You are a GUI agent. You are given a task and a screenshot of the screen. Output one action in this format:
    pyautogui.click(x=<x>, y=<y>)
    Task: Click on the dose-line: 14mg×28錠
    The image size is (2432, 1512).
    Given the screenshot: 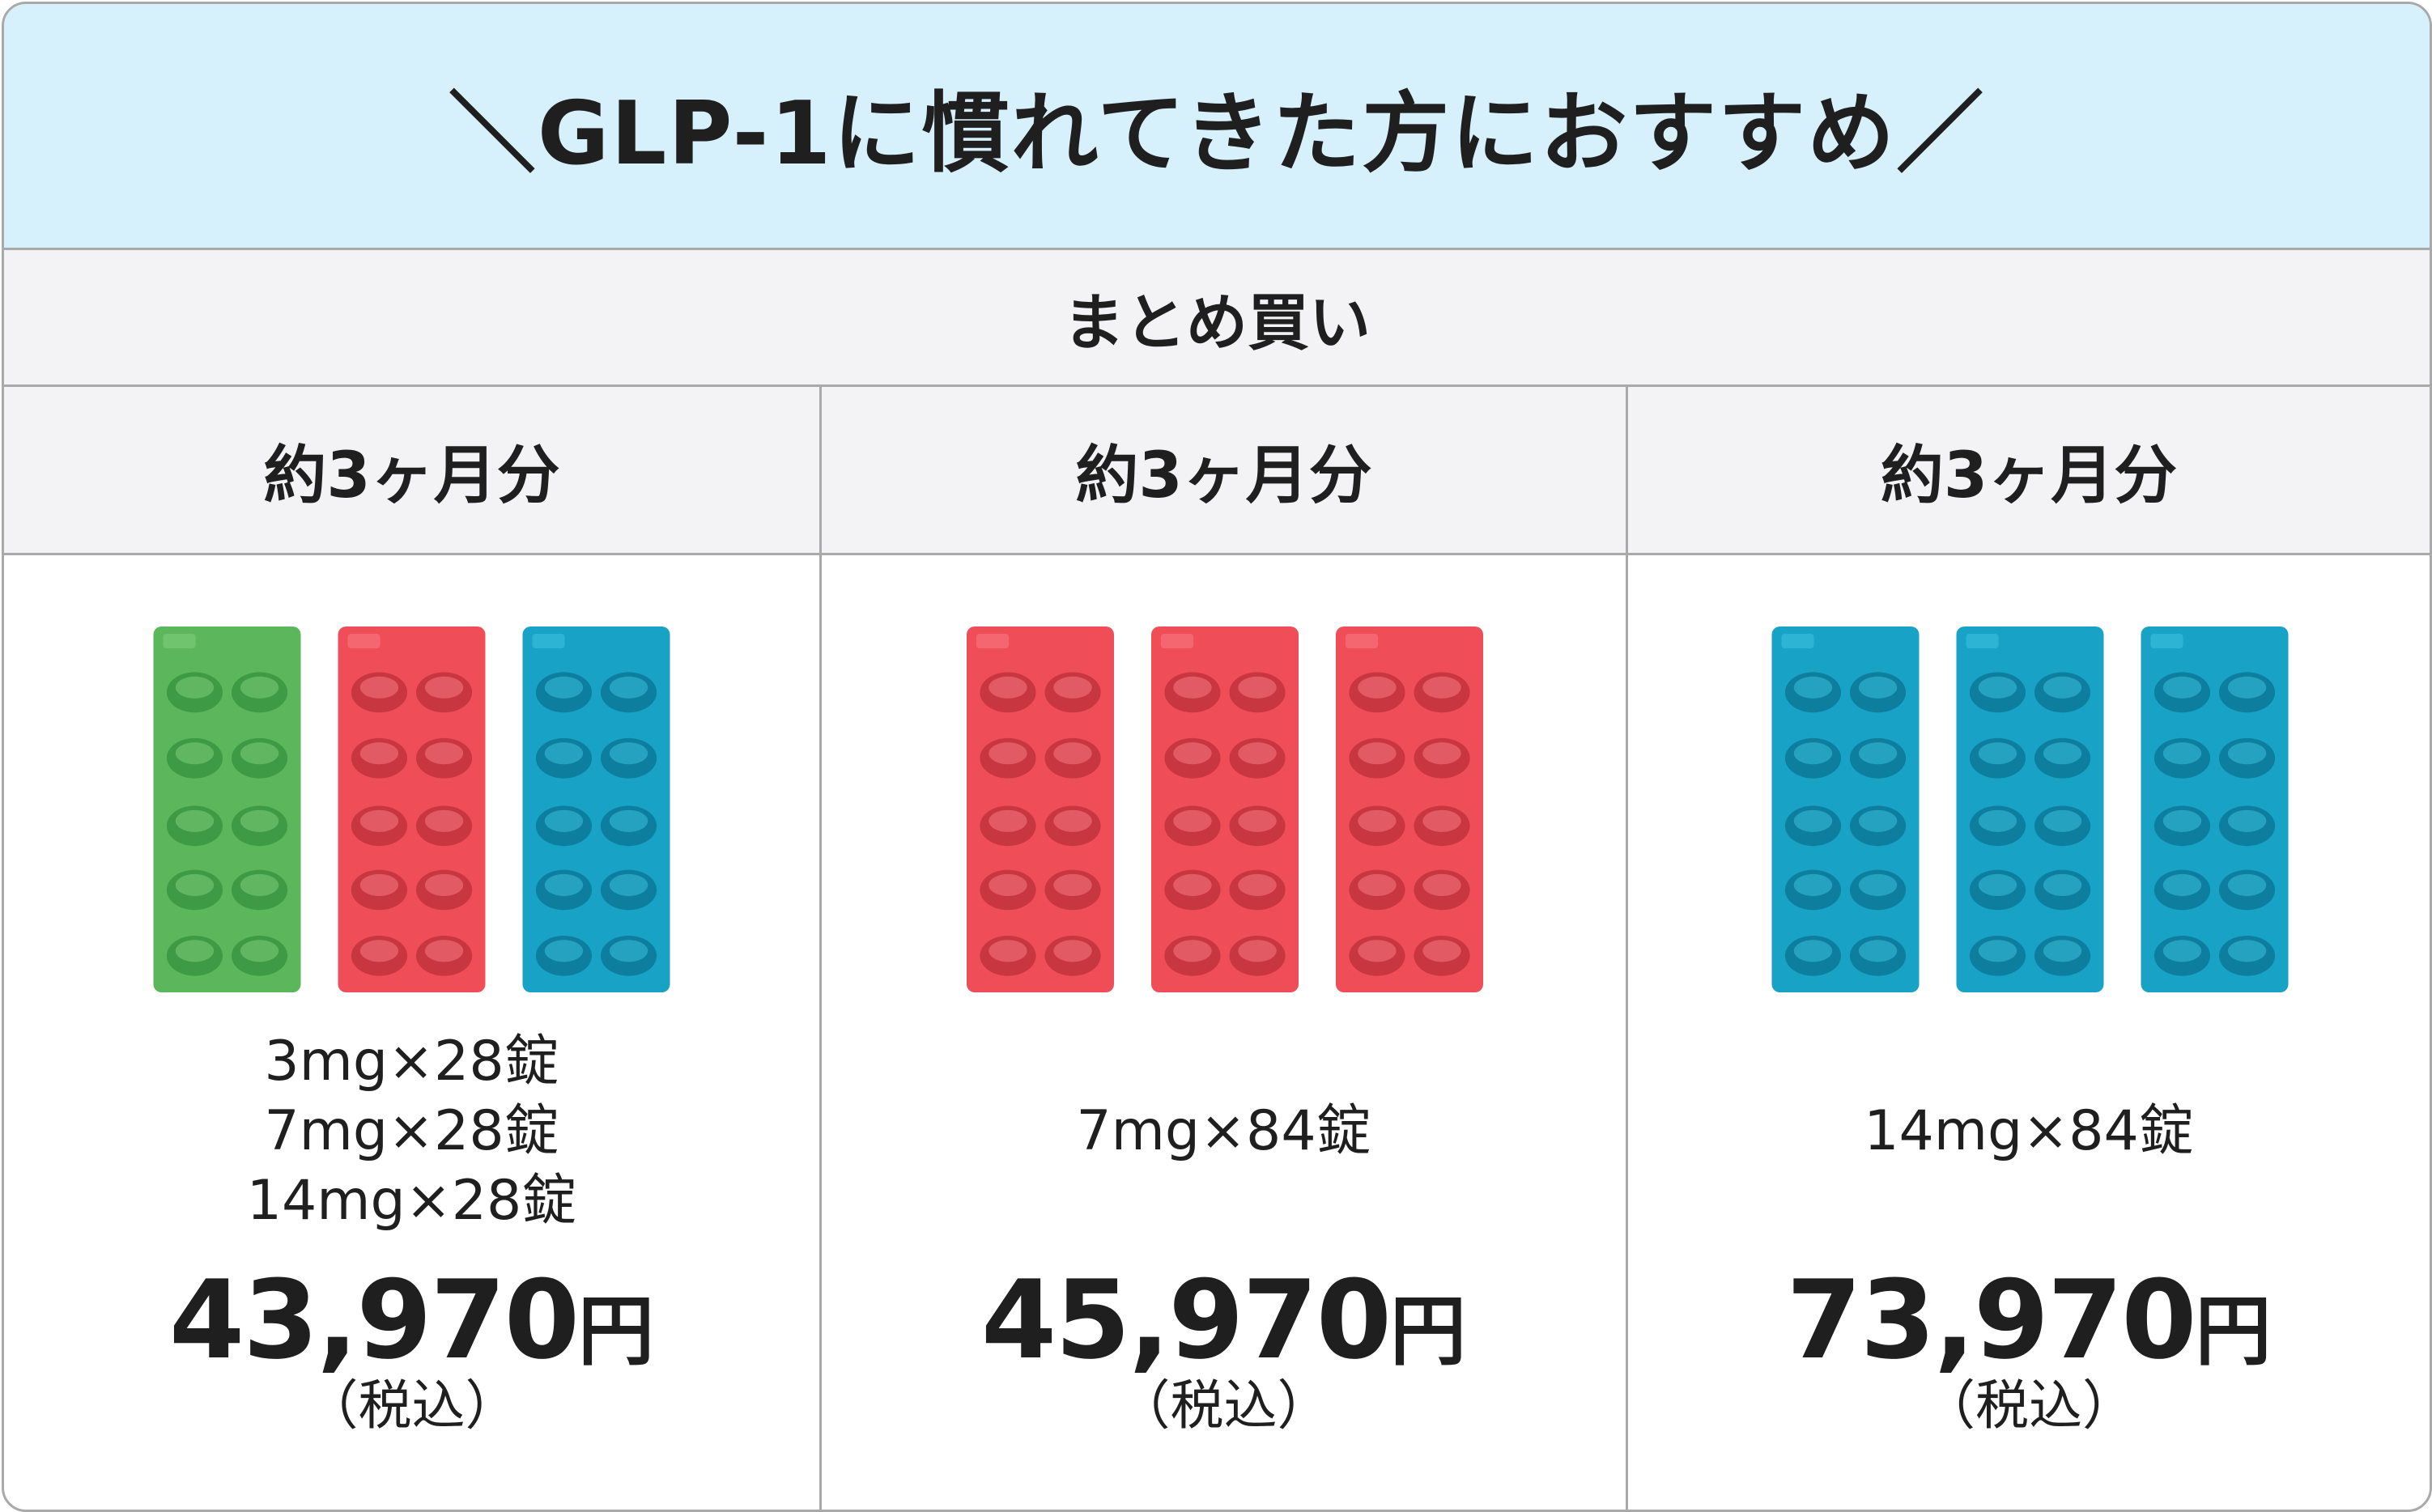 What is the action you would take?
    pyautogui.click(x=411, y=1201)
    